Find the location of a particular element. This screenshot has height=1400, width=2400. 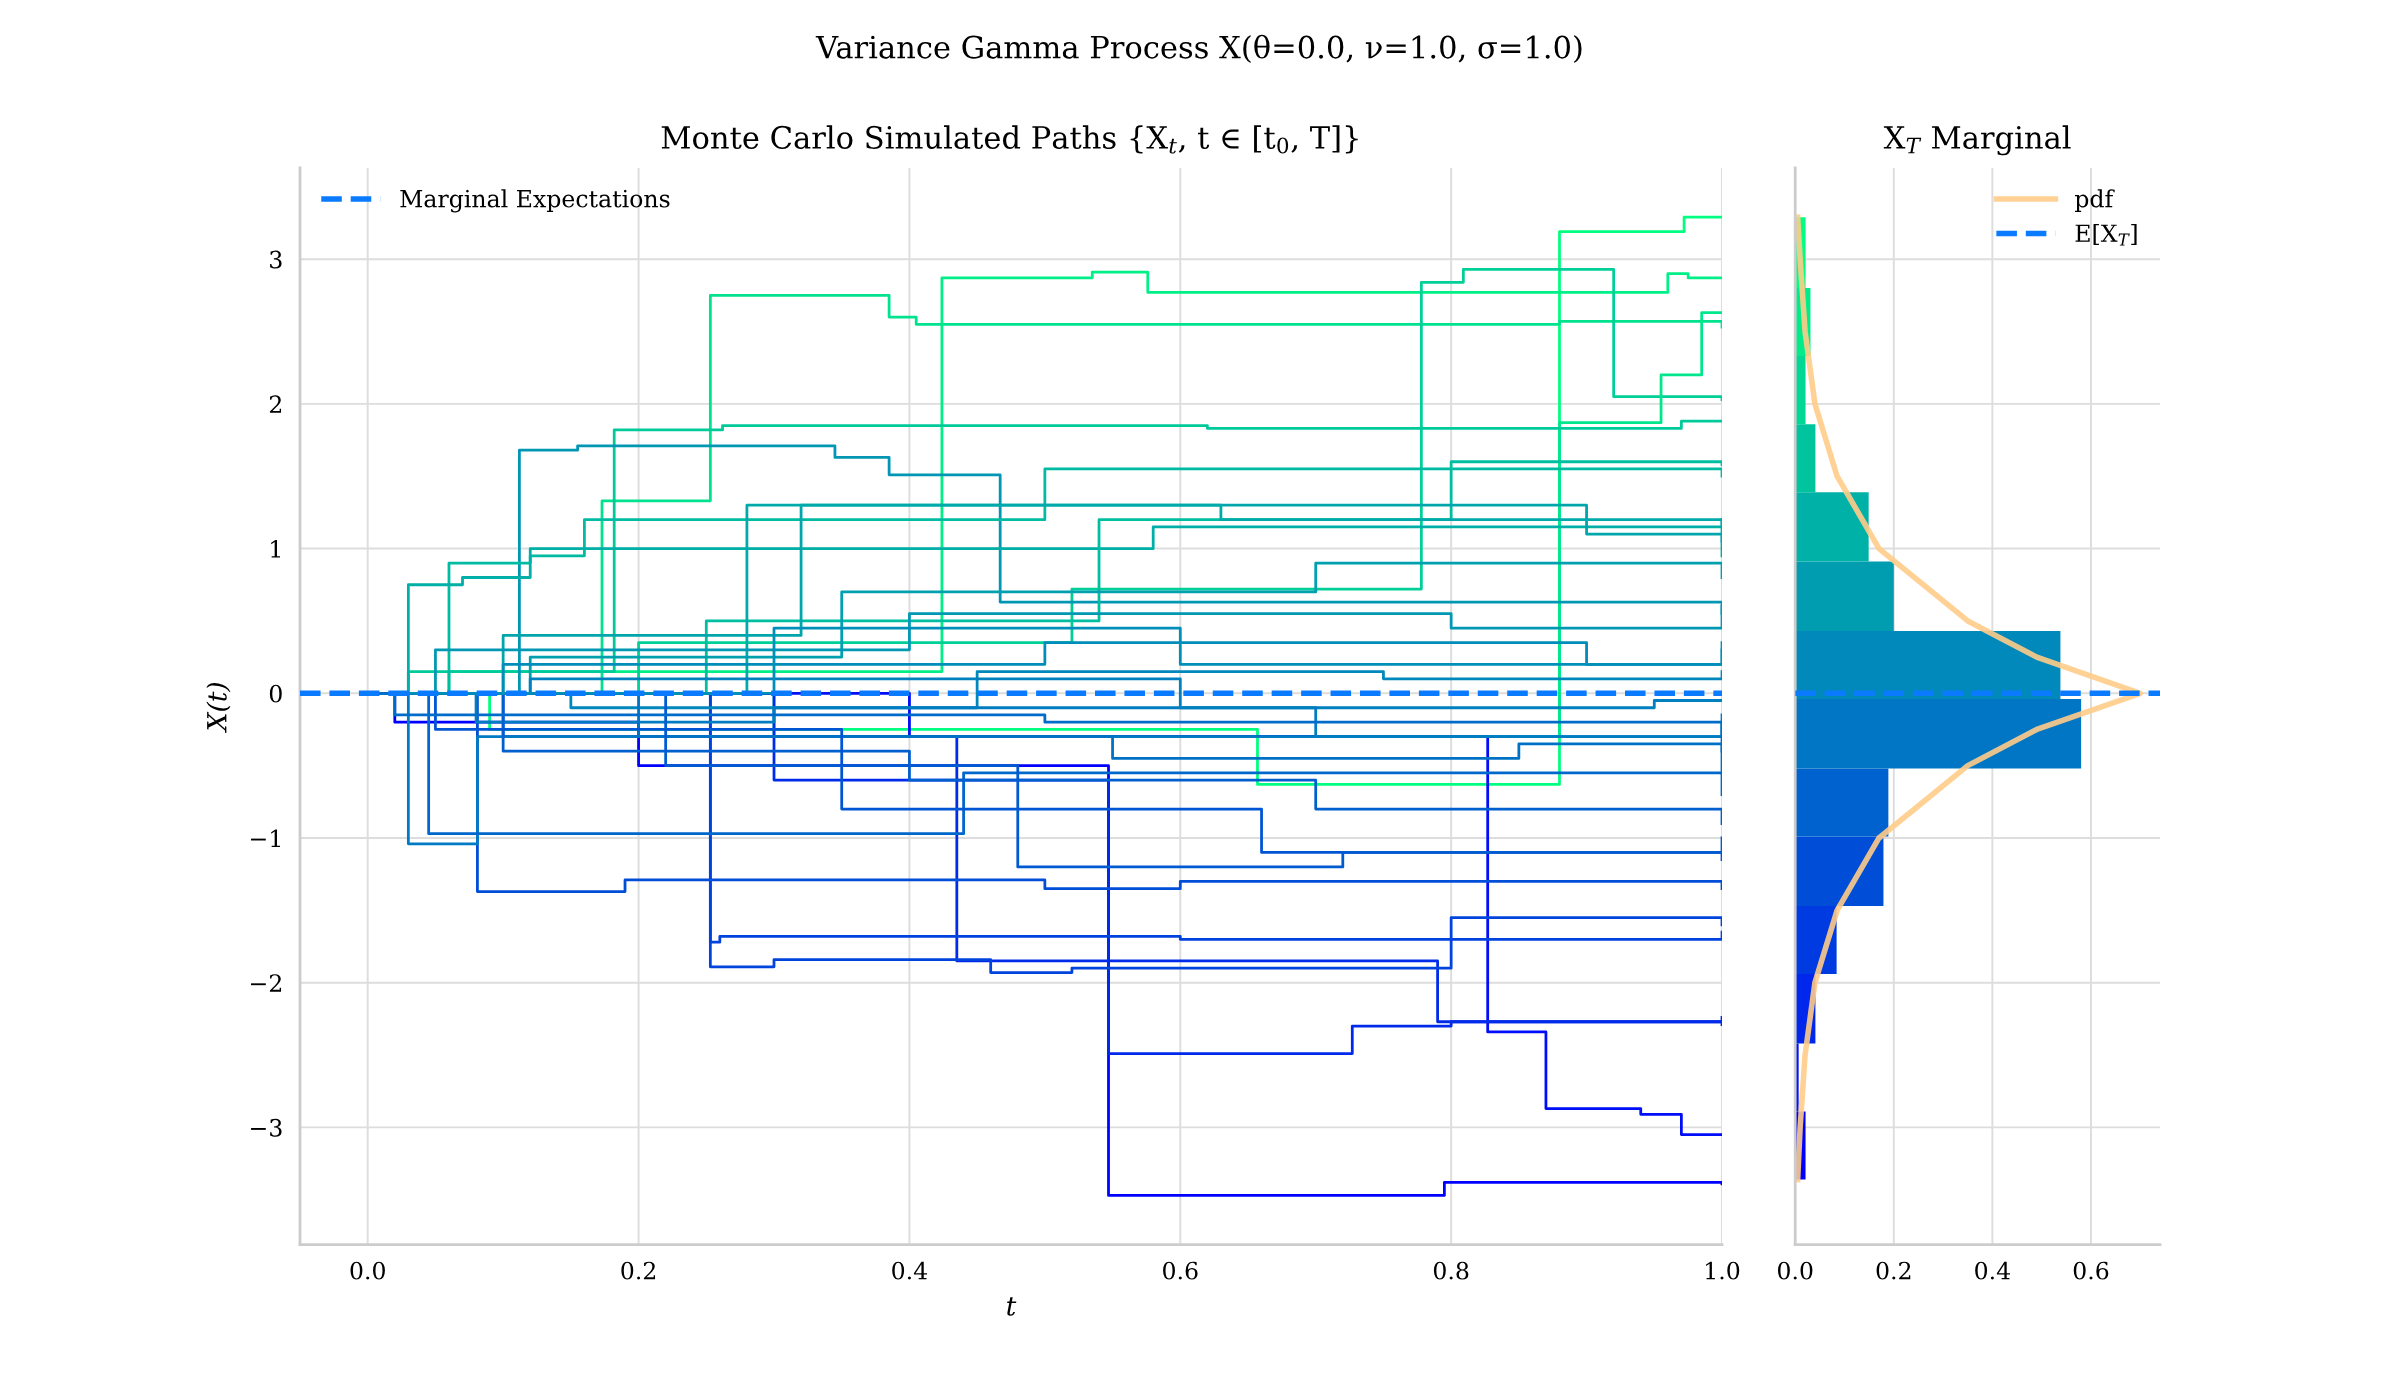

legend-label: pdf is located at coordinates (2094, 201).